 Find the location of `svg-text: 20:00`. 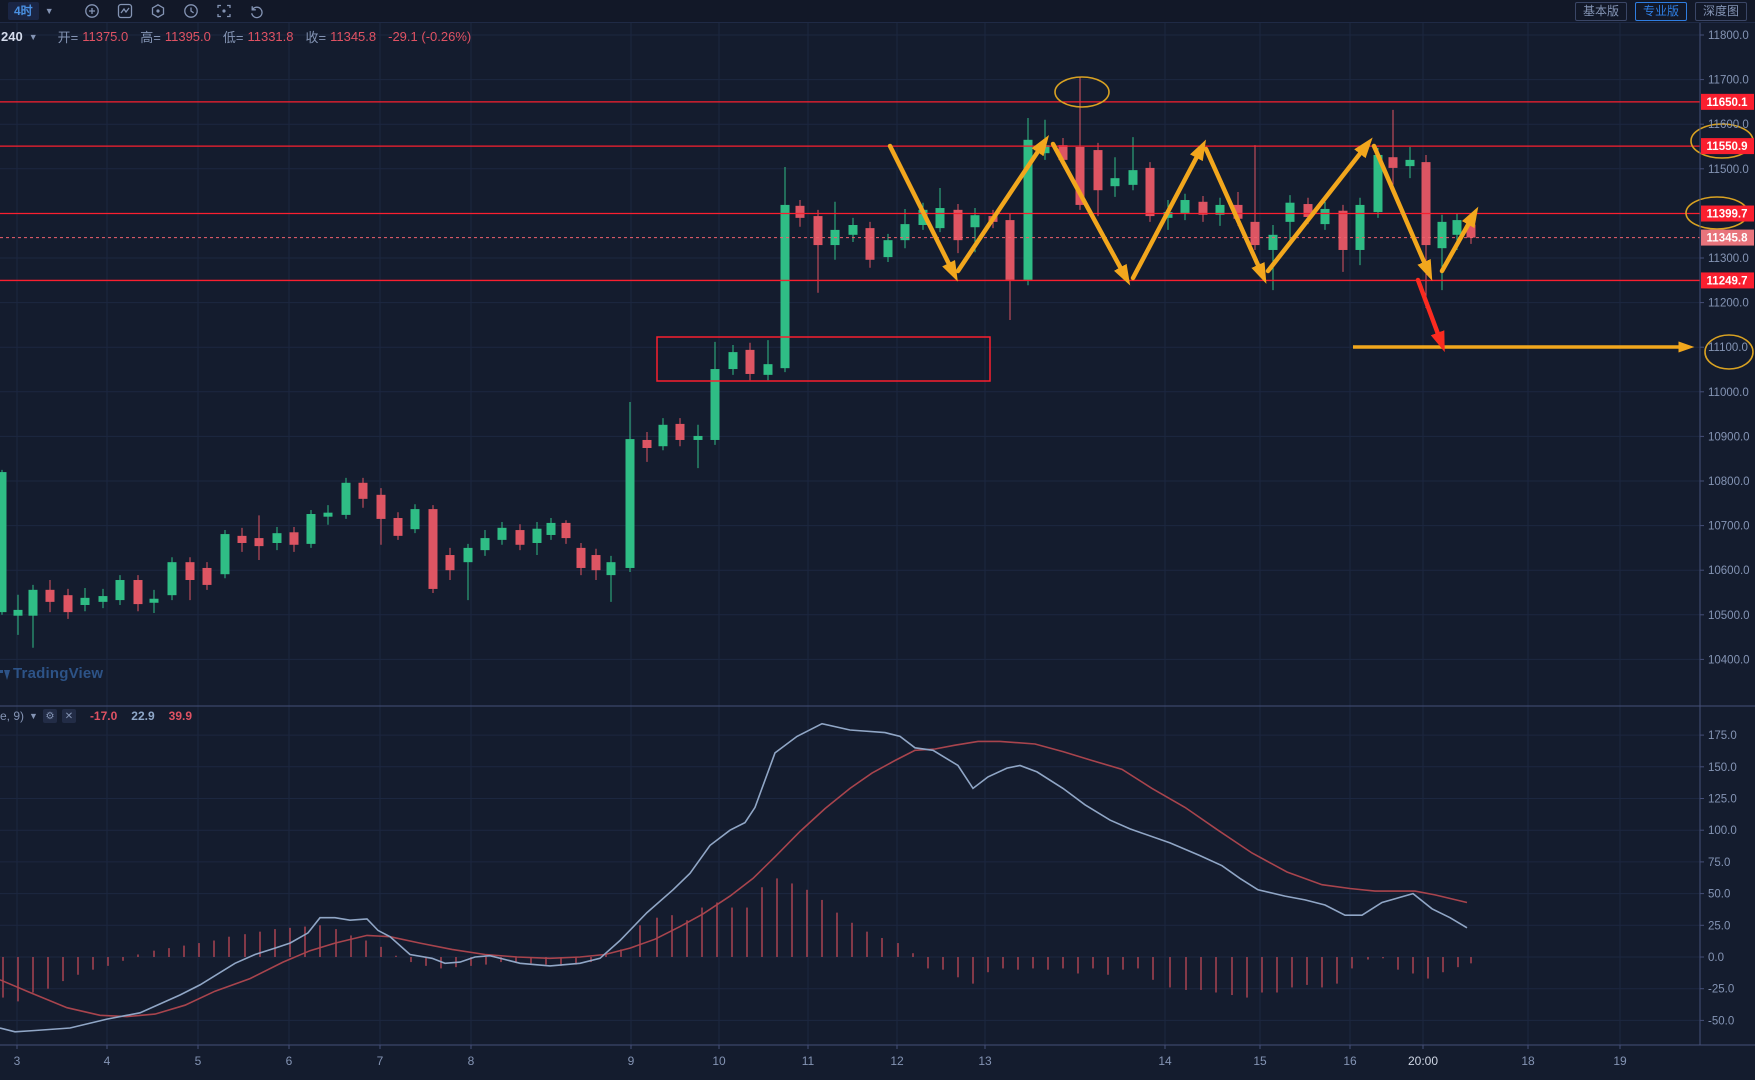

svg-text: 20:00 is located at coordinates (1423, 1061).